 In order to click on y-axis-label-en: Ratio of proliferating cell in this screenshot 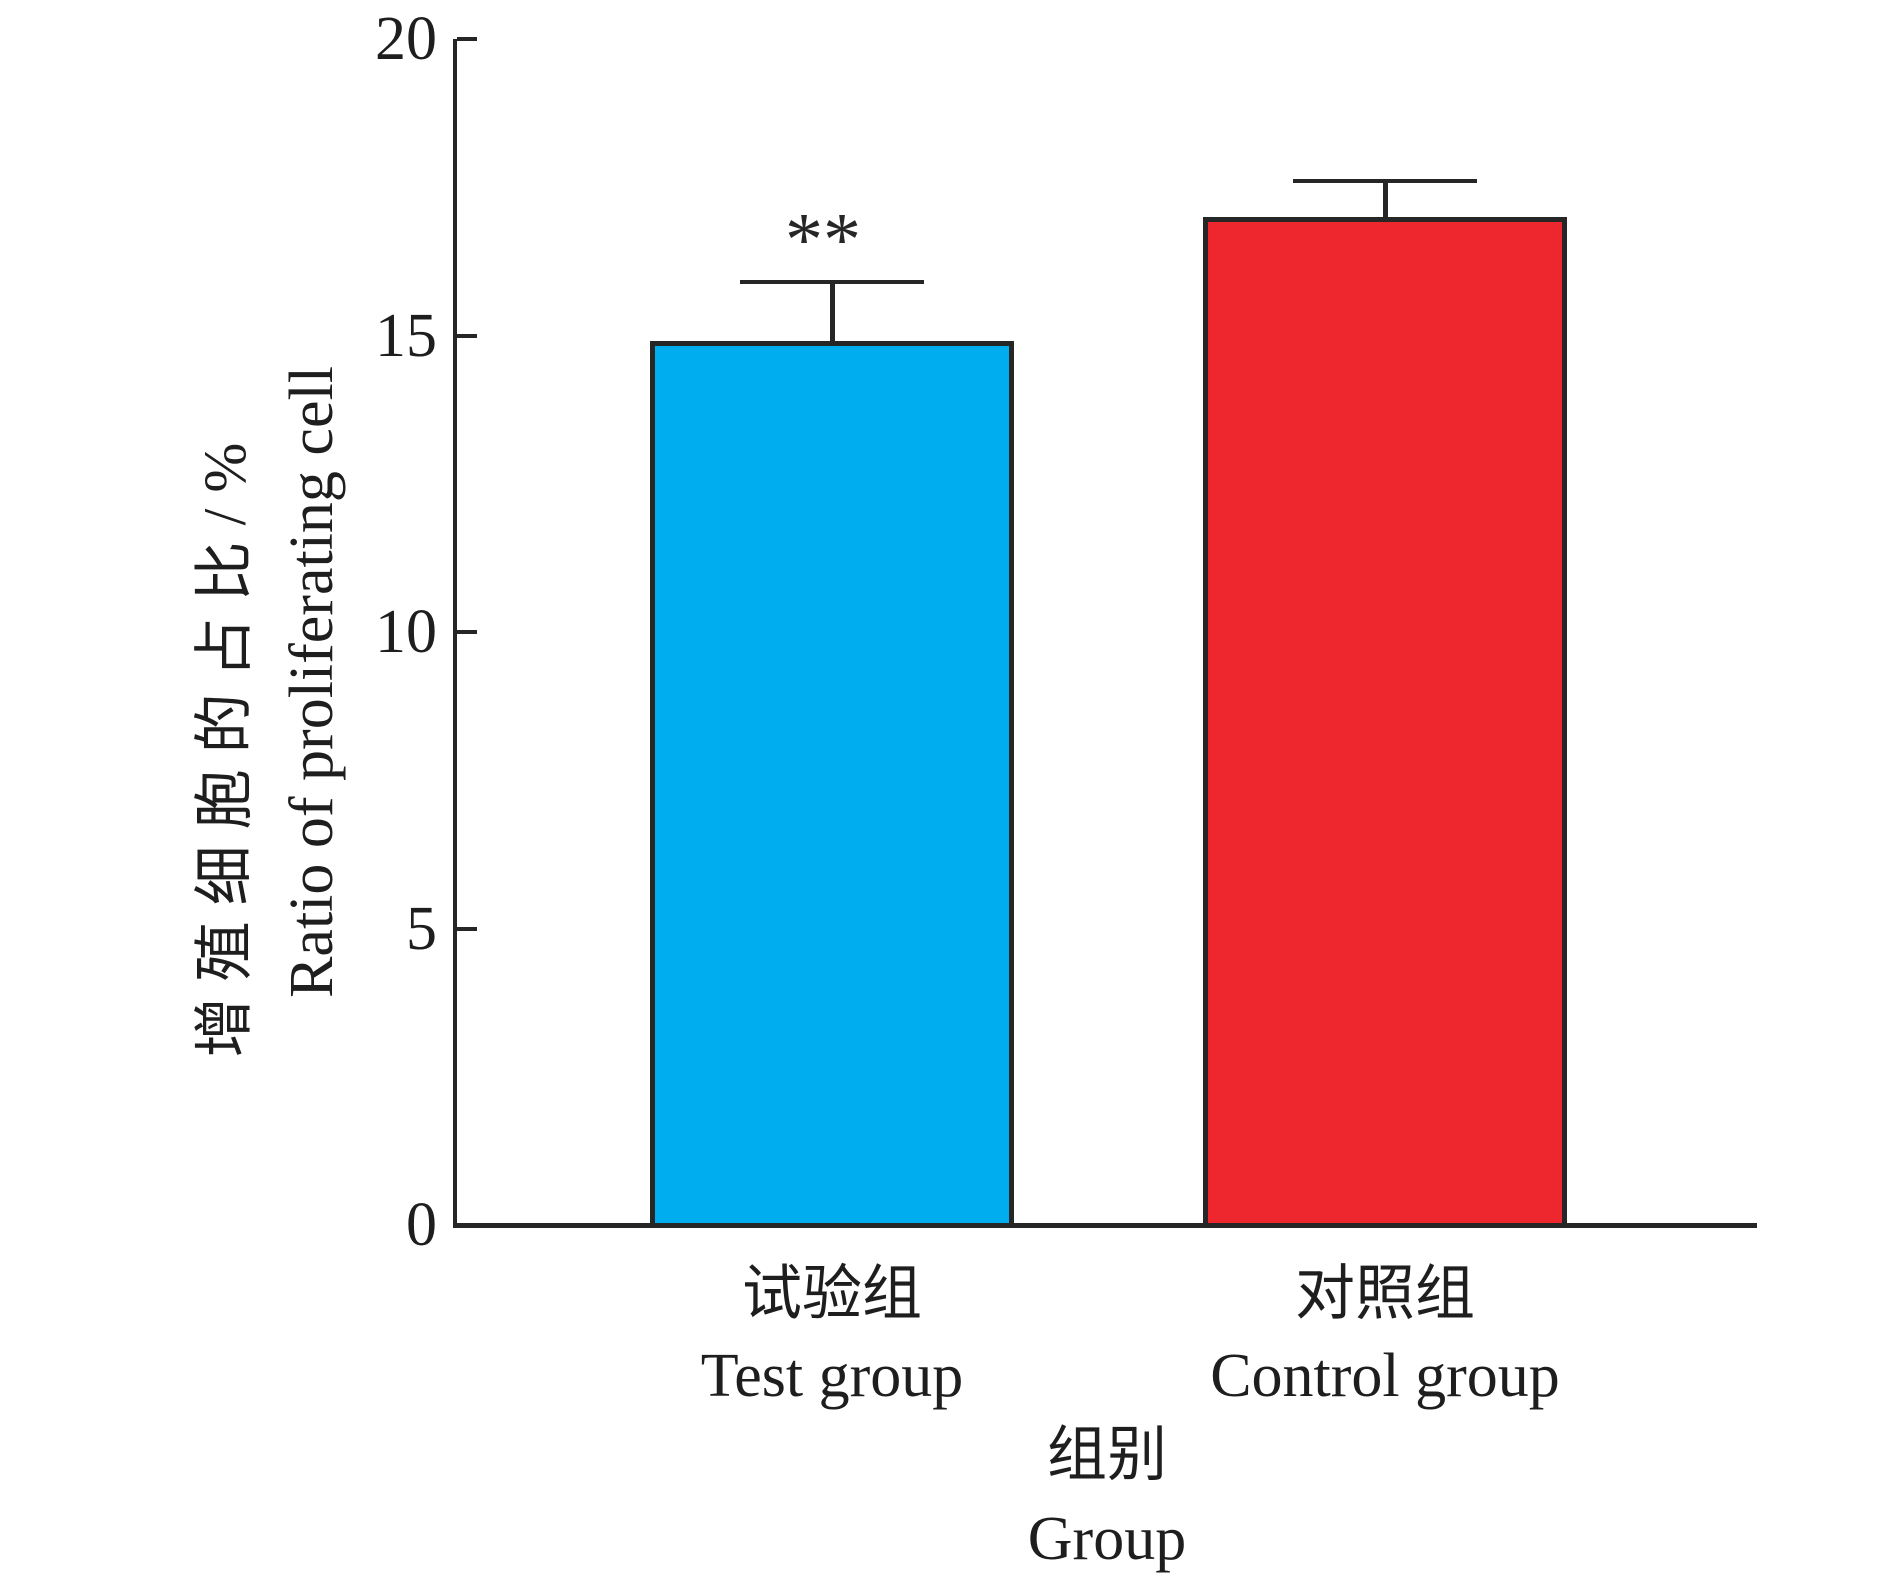, I will do `click(312, 682)`.